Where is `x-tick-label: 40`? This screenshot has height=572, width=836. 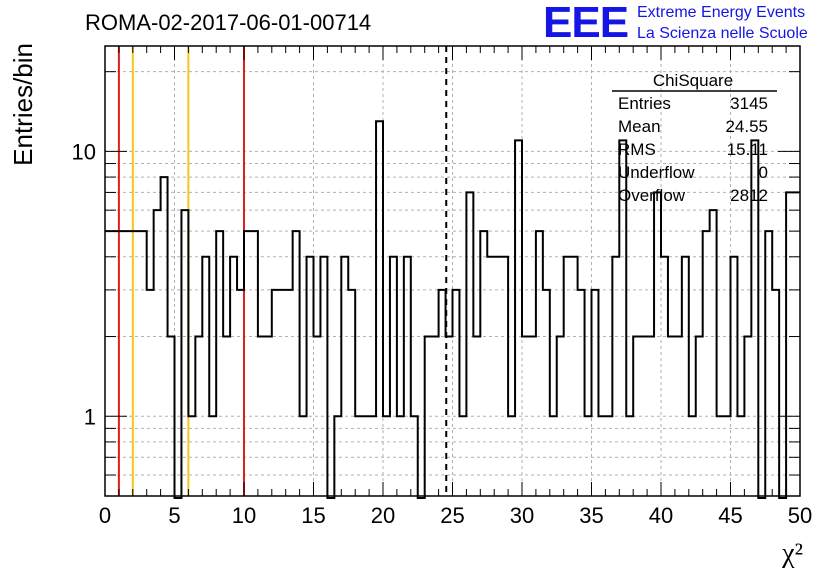 x-tick-label: 40 is located at coordinates (661, 515).